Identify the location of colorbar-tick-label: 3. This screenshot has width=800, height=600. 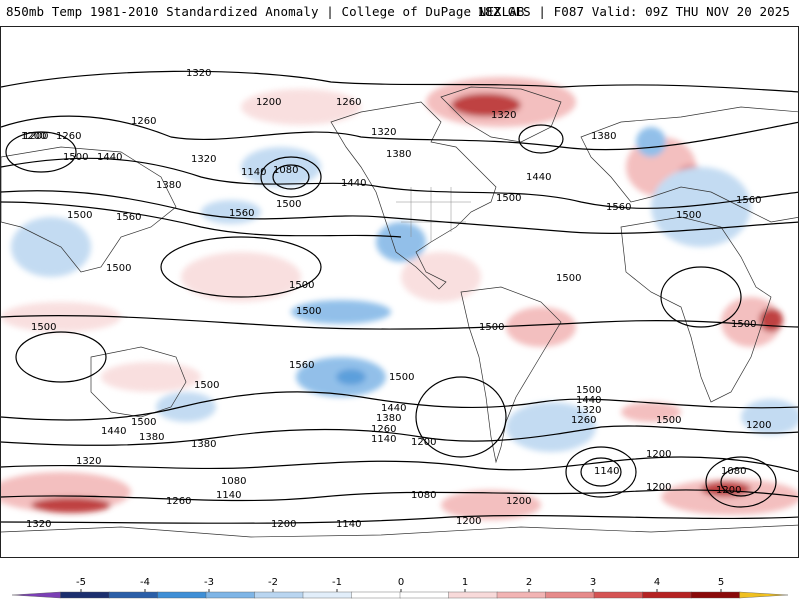
(593, 582).